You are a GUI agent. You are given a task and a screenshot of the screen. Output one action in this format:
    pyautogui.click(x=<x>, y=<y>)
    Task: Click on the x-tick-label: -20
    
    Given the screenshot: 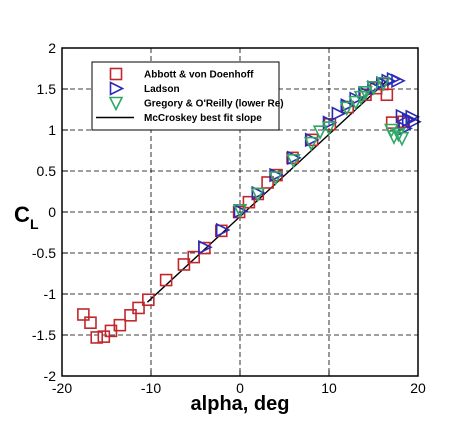 What is the action you would take?
    pyautogui.click(x=62, y=388)
    